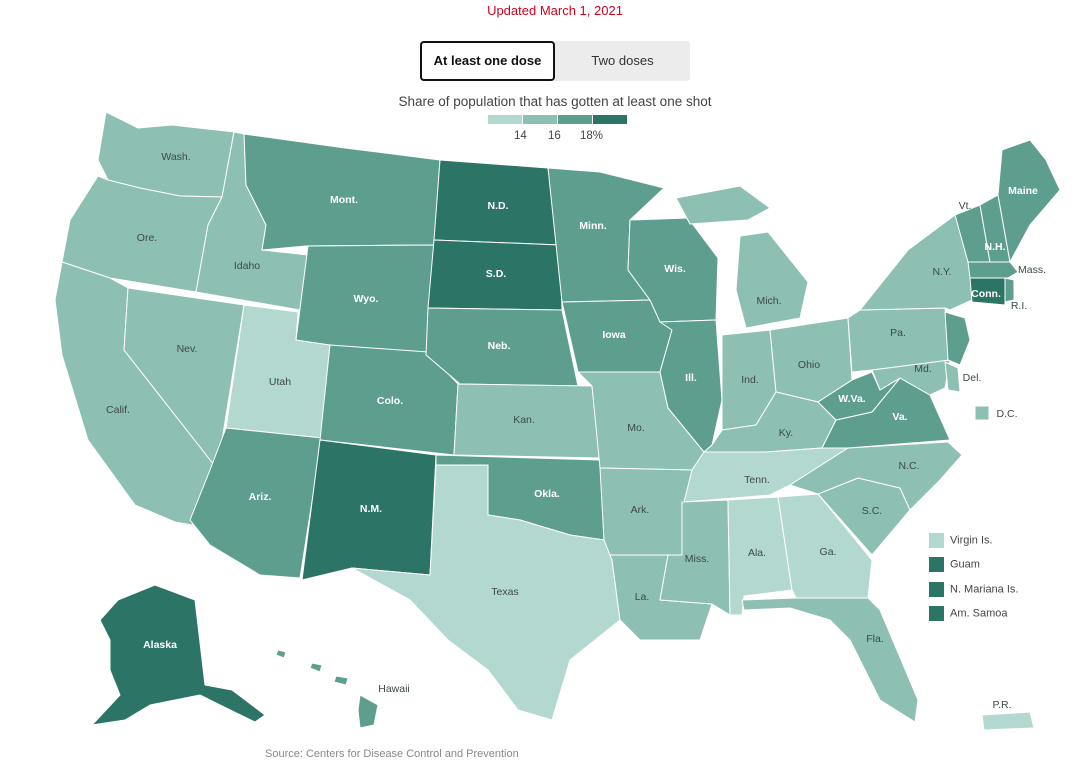  I want to click on label-la: La., so click(642, 597).